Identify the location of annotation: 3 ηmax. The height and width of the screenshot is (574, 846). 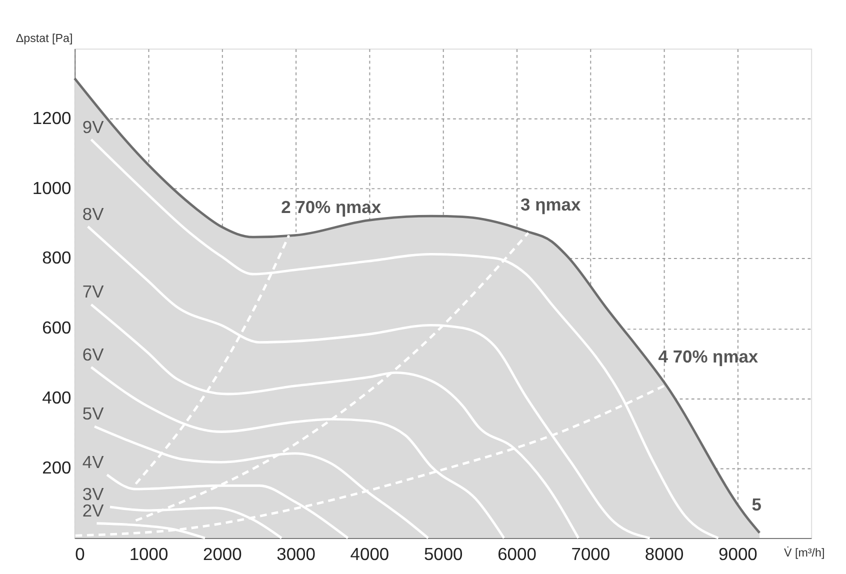
(550, 204).